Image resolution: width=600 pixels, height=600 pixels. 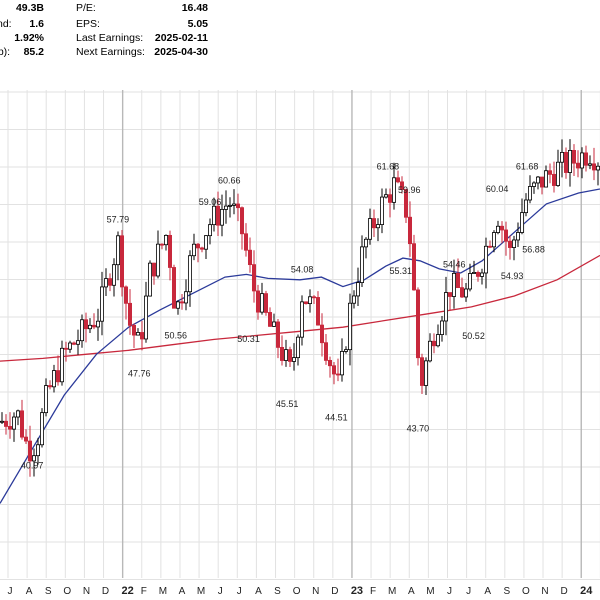 I want to click on cap-label: ap):, so click(x=5, y=52).